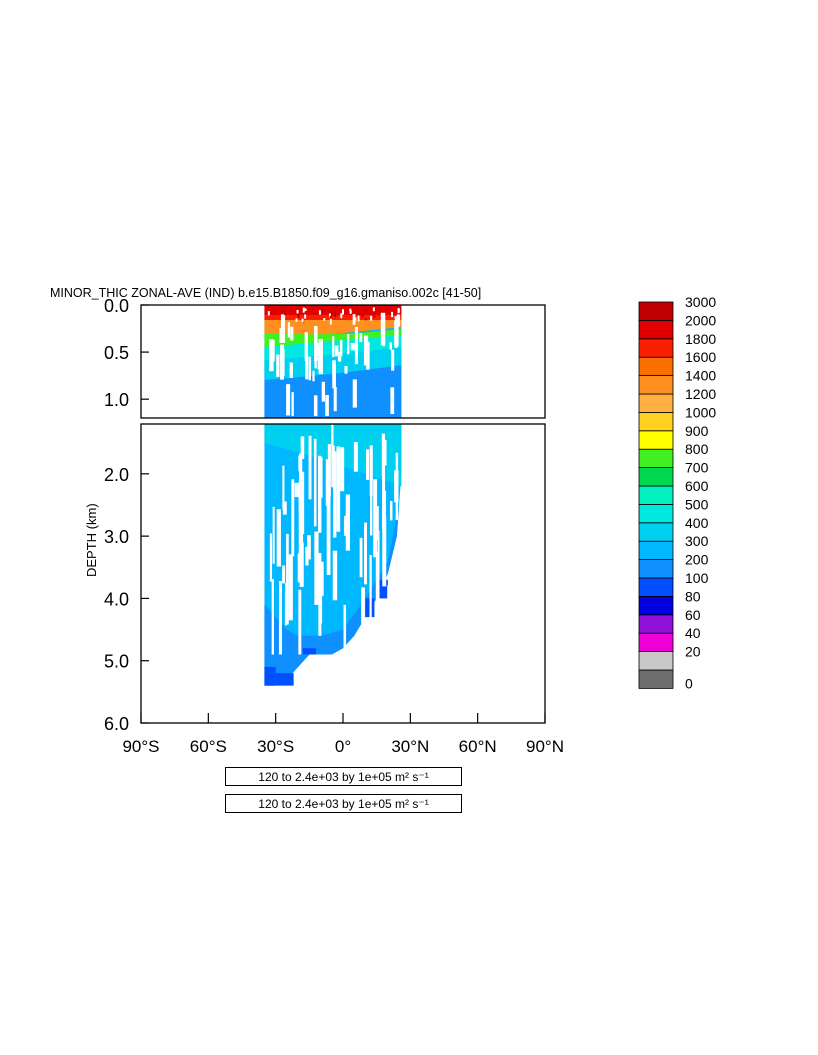 The height and width of the screenshot is (1055, 818). I want to click on colorbar-label: 300, so click(697, 541).